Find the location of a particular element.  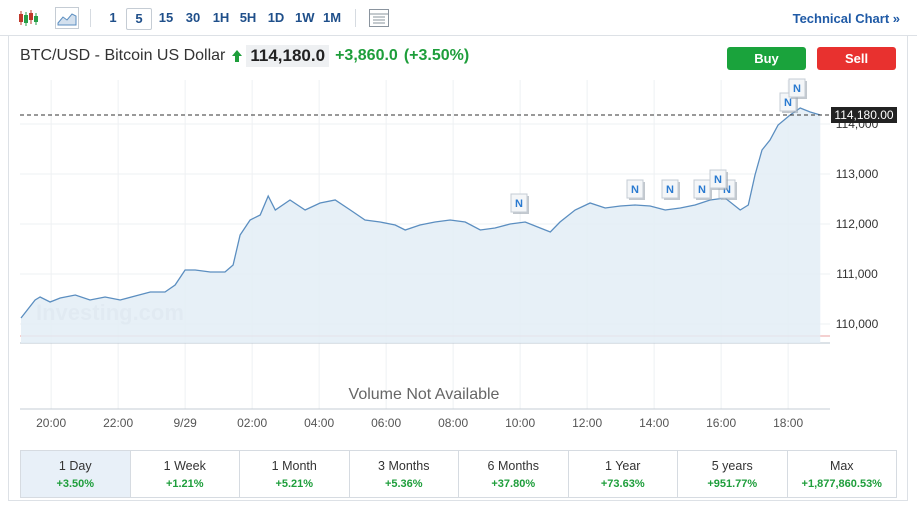

period-cell: 1 Day +3.50% is located at coordinates (75, 474).